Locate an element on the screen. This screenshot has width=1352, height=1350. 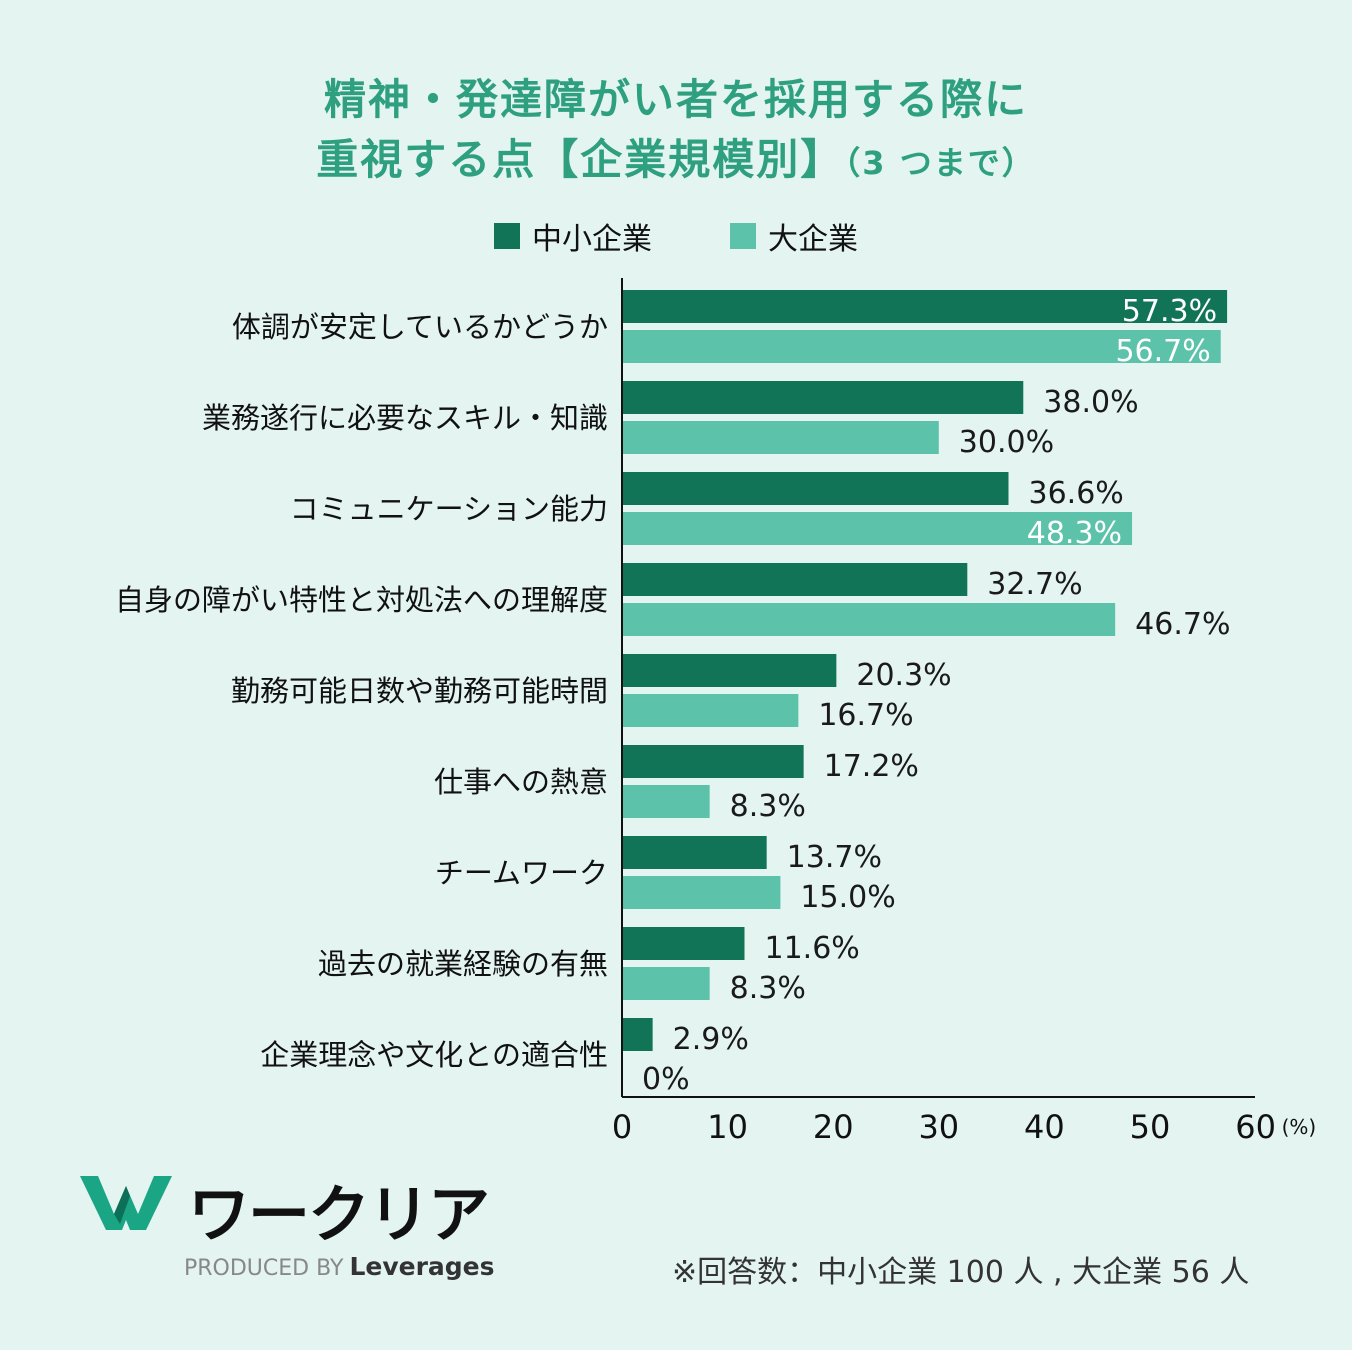
produced-by-label: PRODUCED BY is located at coordinates (264, 1268).